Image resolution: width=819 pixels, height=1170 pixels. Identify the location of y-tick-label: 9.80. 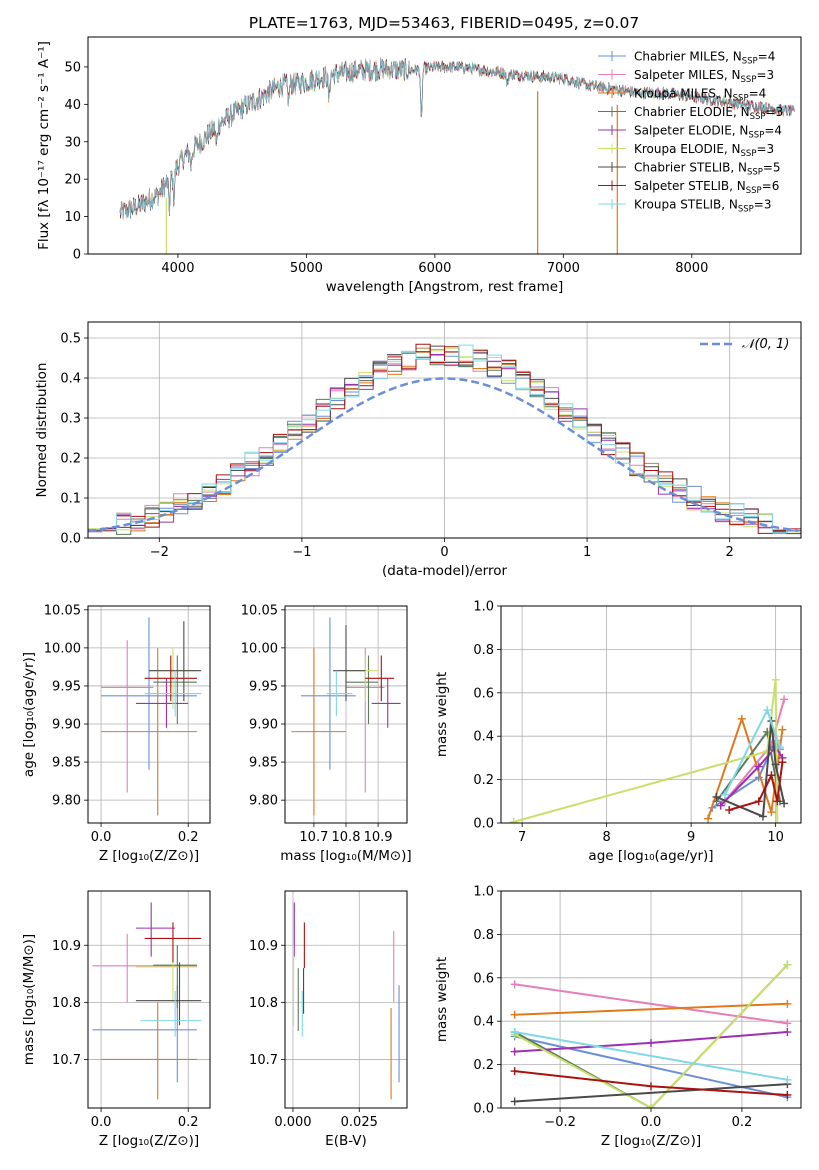
(263, 801).